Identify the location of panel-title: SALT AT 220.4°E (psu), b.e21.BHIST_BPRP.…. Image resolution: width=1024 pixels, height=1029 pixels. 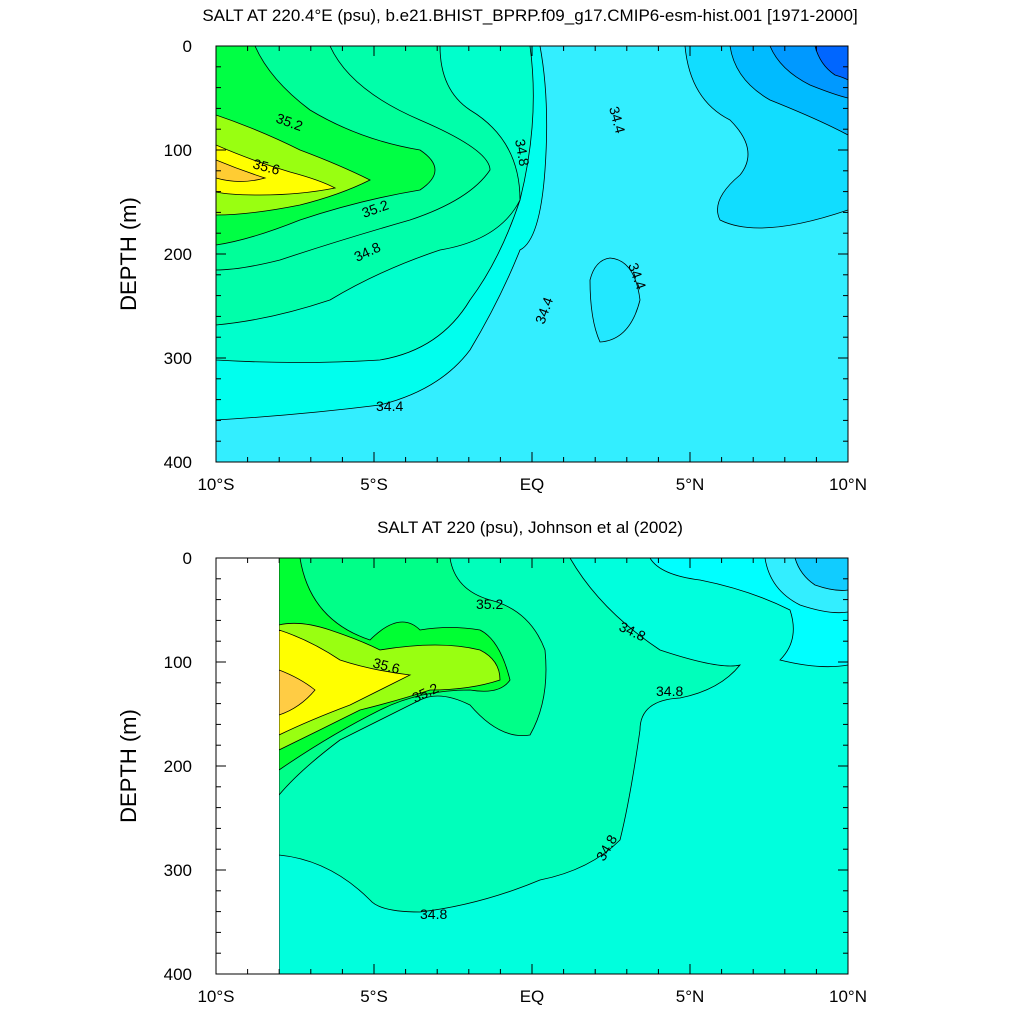
(529, 15).